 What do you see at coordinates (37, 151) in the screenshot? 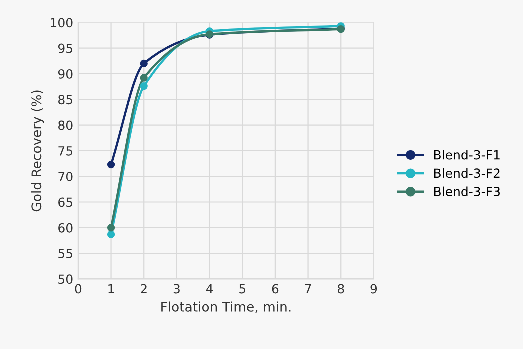
I see `y-axis-title: Gold Recovery (%)` at bounding box center [37, 151].